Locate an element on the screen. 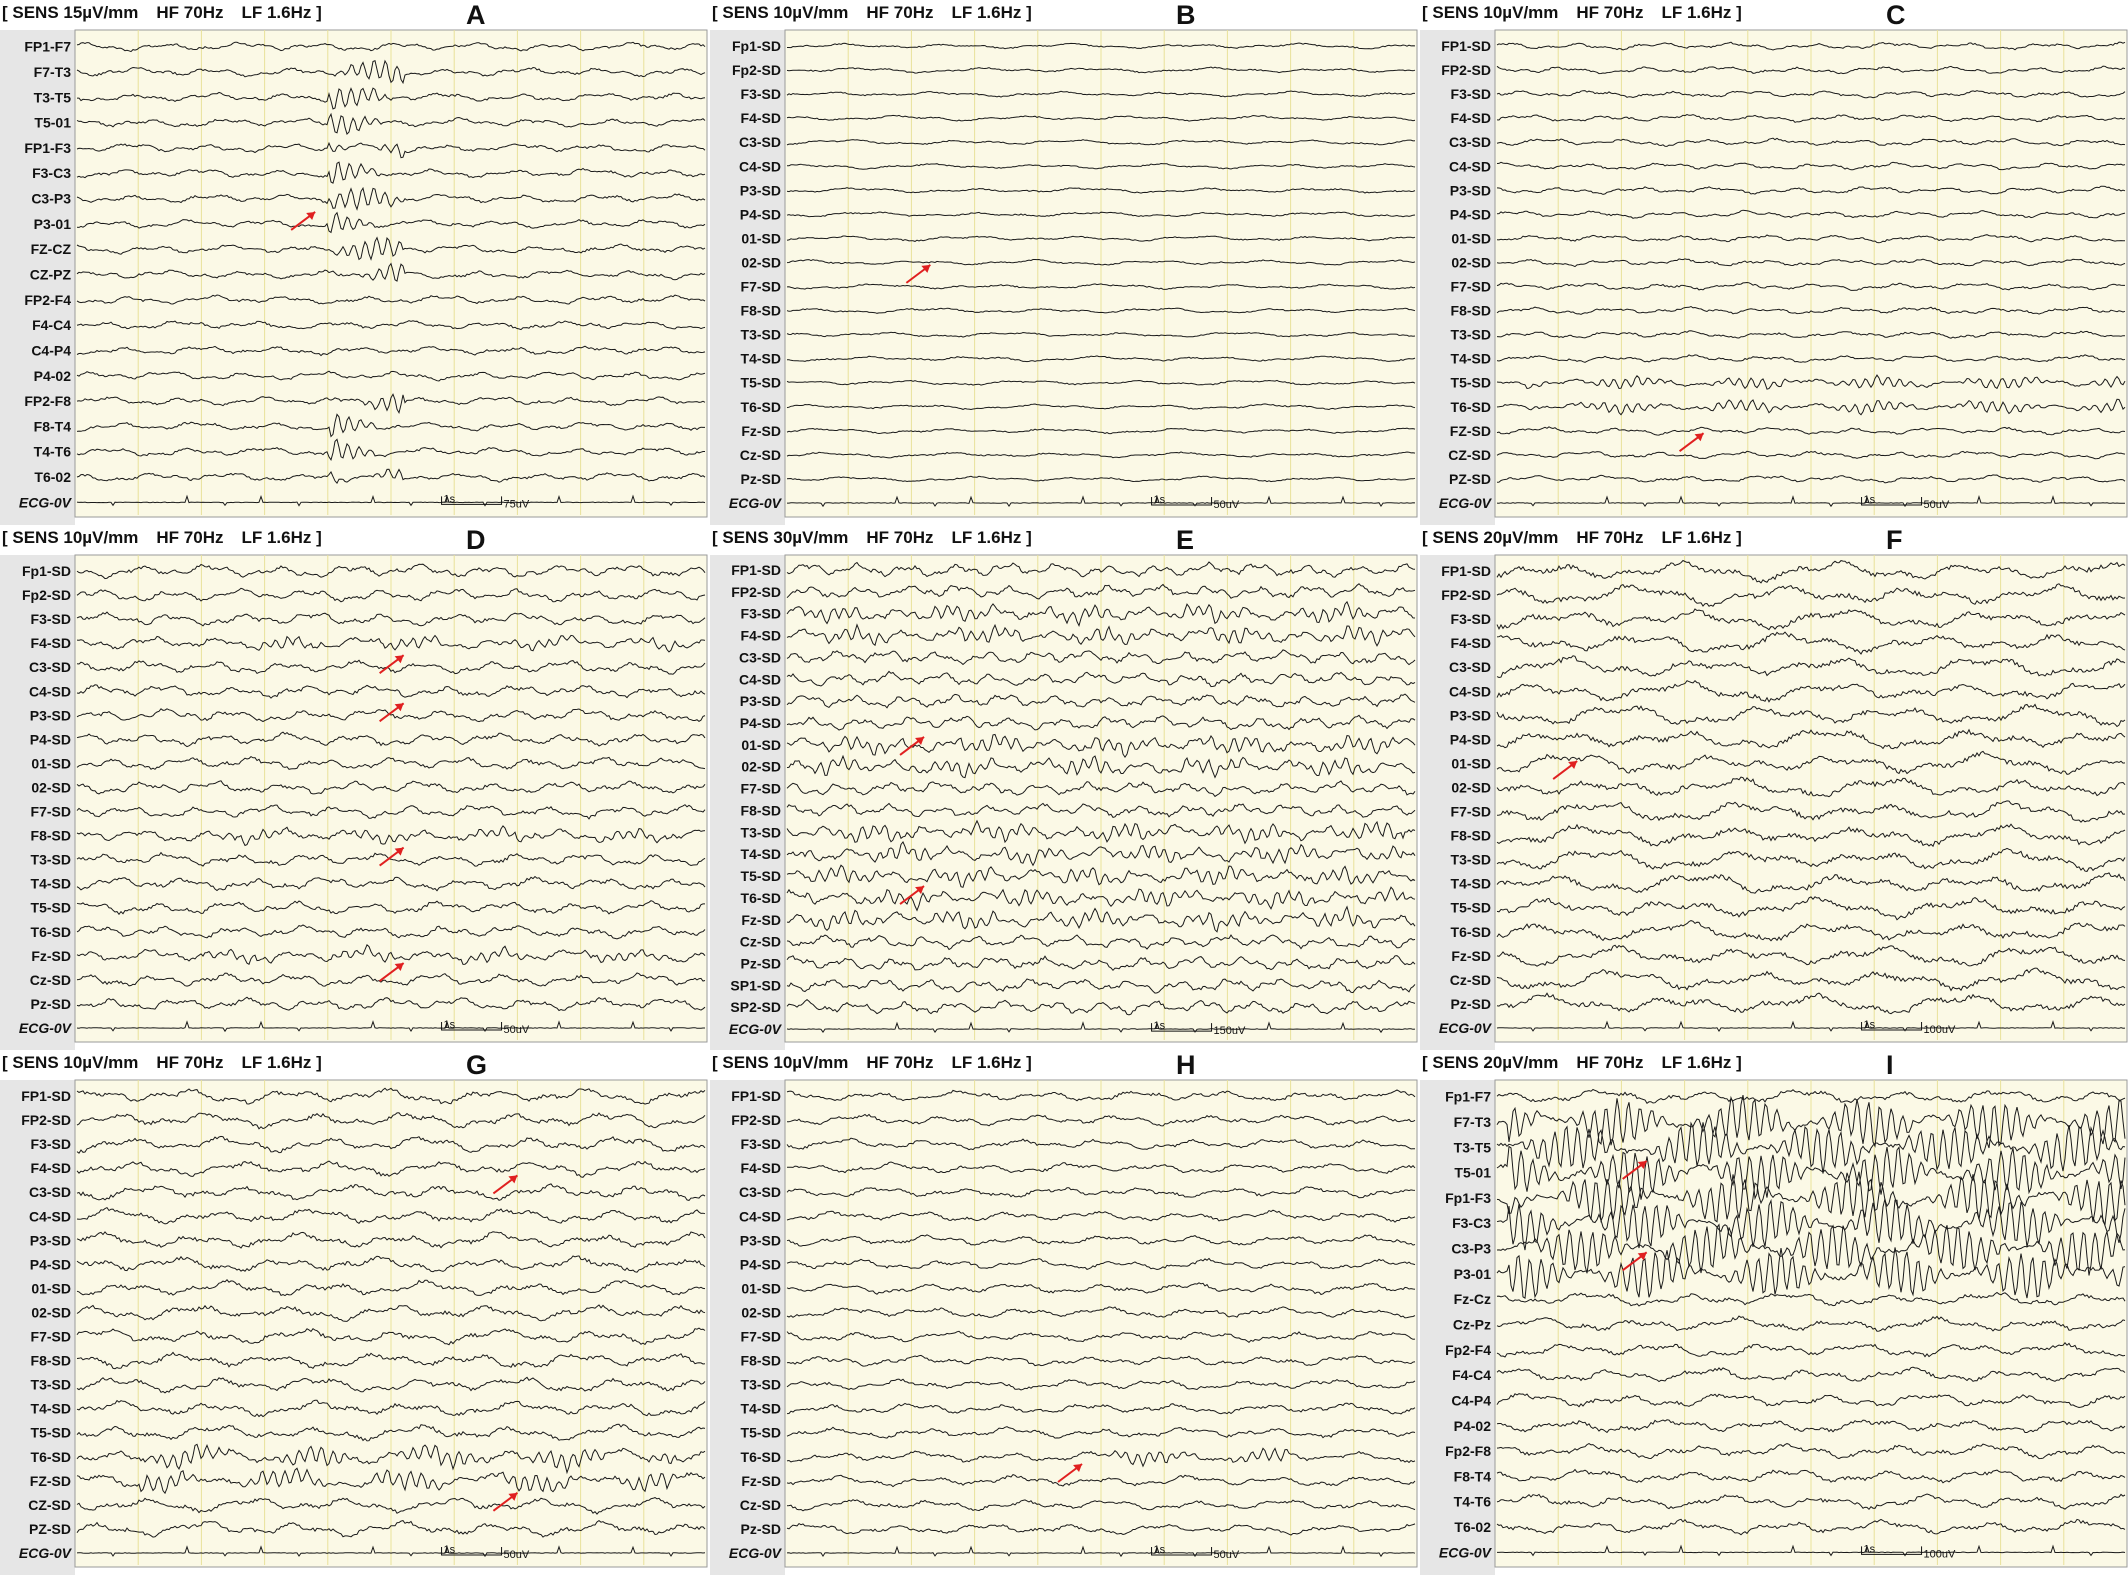 Image resolution: width=2128 pixels, height=1575 pixels. channel-label: CZ-SD is located at coordinates (1469, 455).